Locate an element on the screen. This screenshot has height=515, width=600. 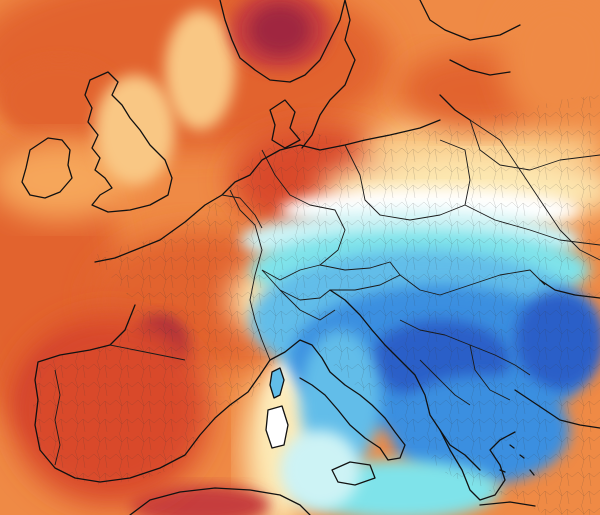
coast-ireland is located at coordinates (47, 168).